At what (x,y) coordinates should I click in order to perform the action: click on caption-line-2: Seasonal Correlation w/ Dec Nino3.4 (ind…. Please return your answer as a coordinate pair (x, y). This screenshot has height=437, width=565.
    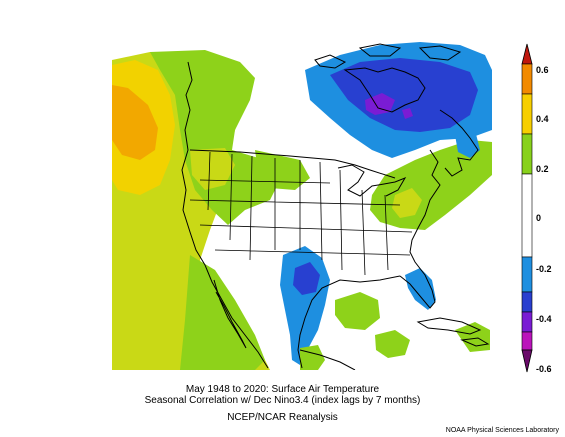
    Looking at the image, I should click on (282, 400).